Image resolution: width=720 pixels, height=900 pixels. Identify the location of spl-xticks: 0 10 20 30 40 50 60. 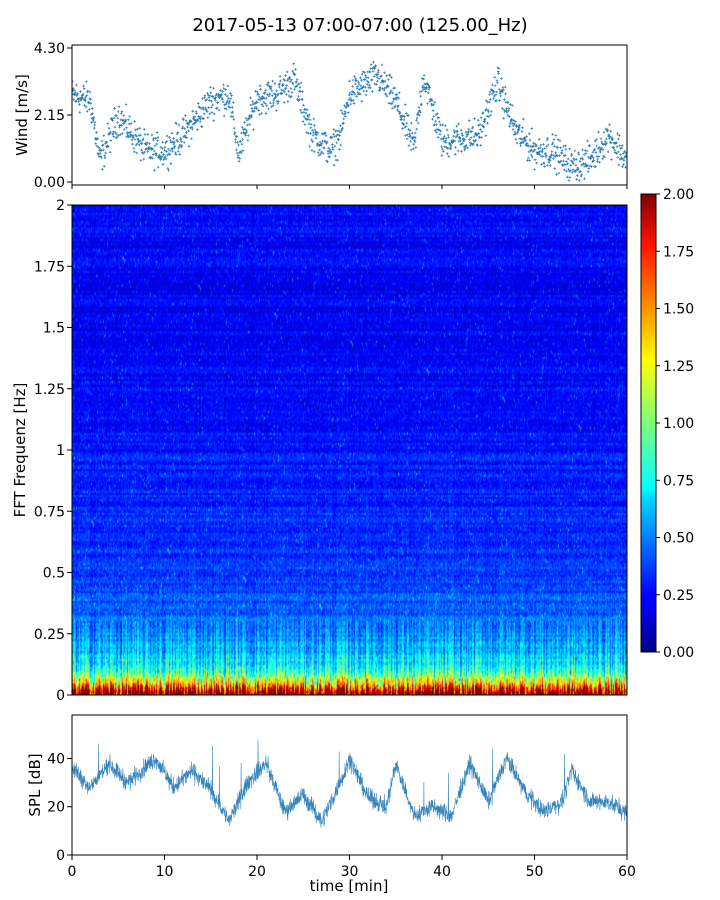
(352, 867).